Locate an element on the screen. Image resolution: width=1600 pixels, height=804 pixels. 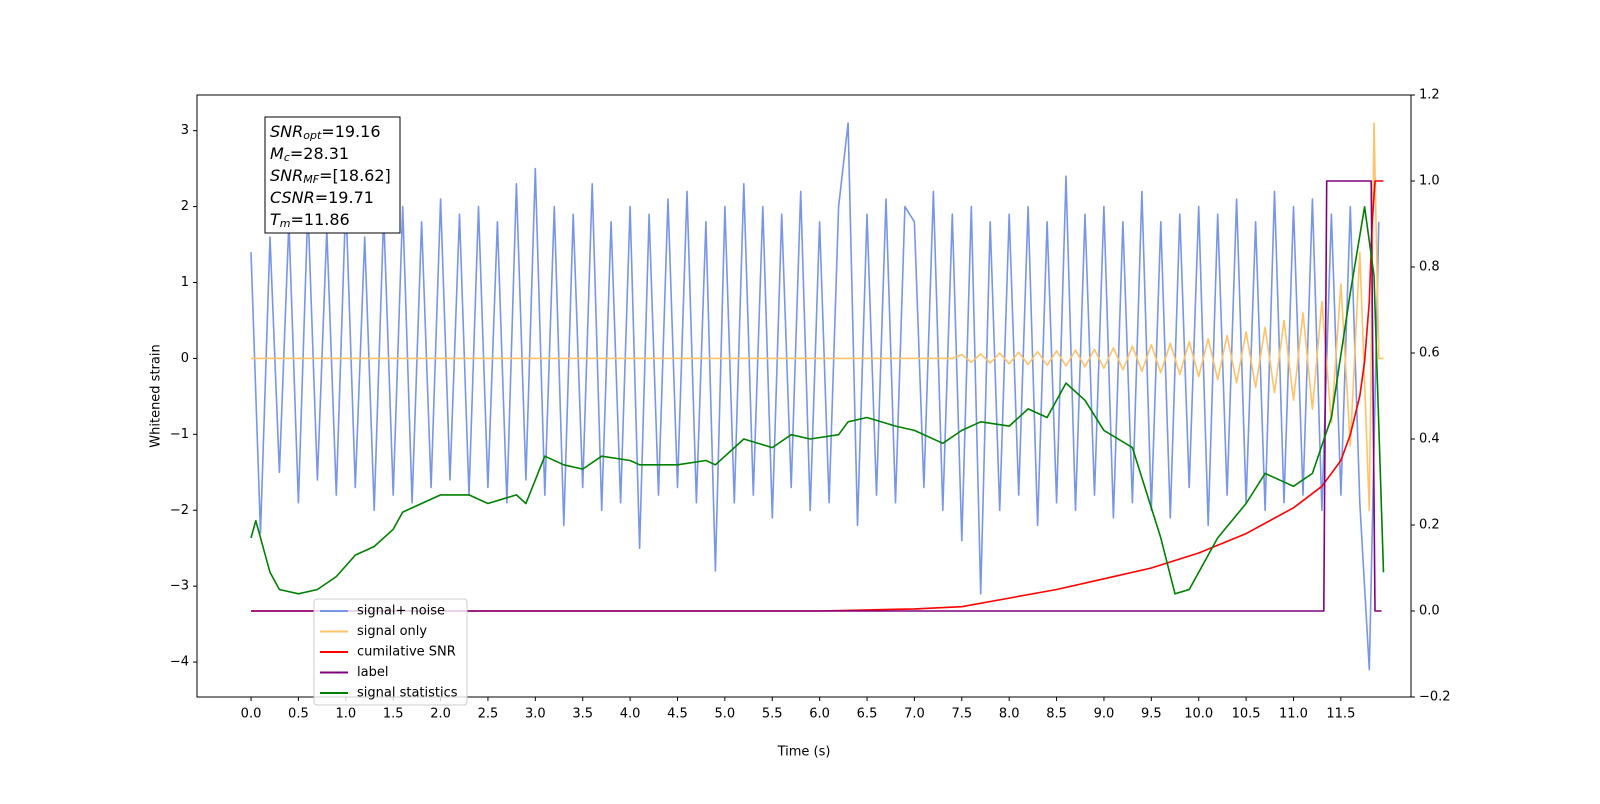
annotation-value: =28.31 is located at coordinates (319, 153).